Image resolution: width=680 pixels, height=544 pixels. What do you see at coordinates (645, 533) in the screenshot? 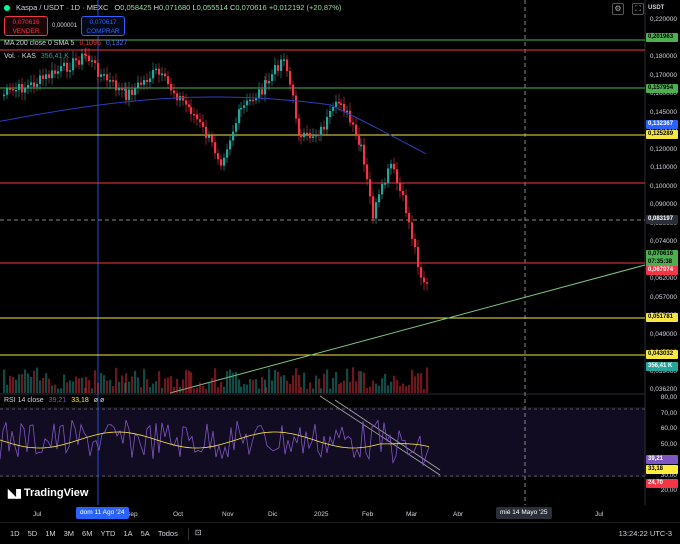
I see `clock: 13:24:22 UTC-3` at bounding box center [645, 533].